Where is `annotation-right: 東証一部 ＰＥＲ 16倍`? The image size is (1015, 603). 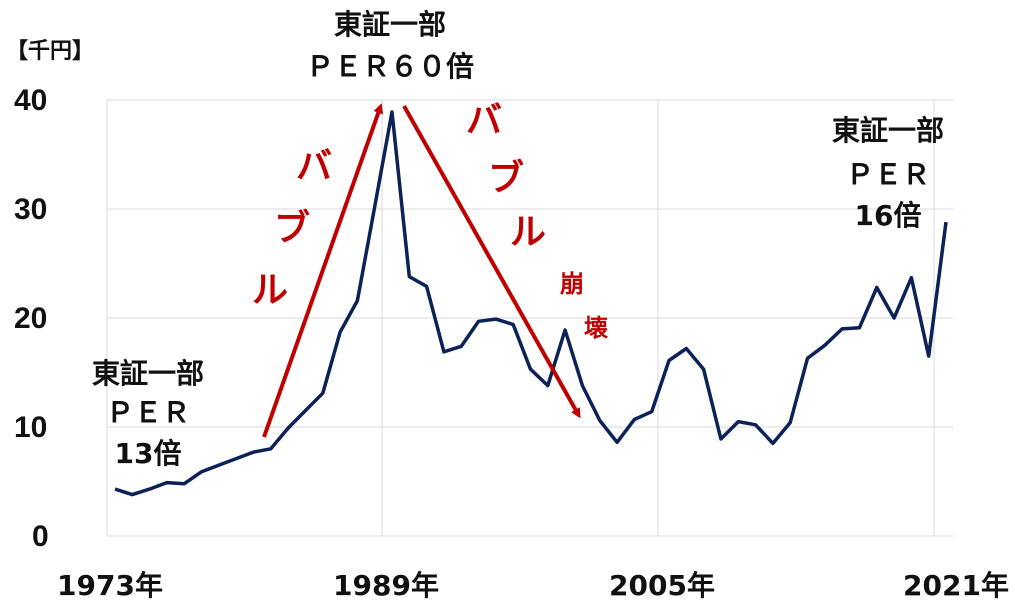
annotation-right: 東証一部 ＰＥＲ 16倍 is located at coordinates (888, 173).